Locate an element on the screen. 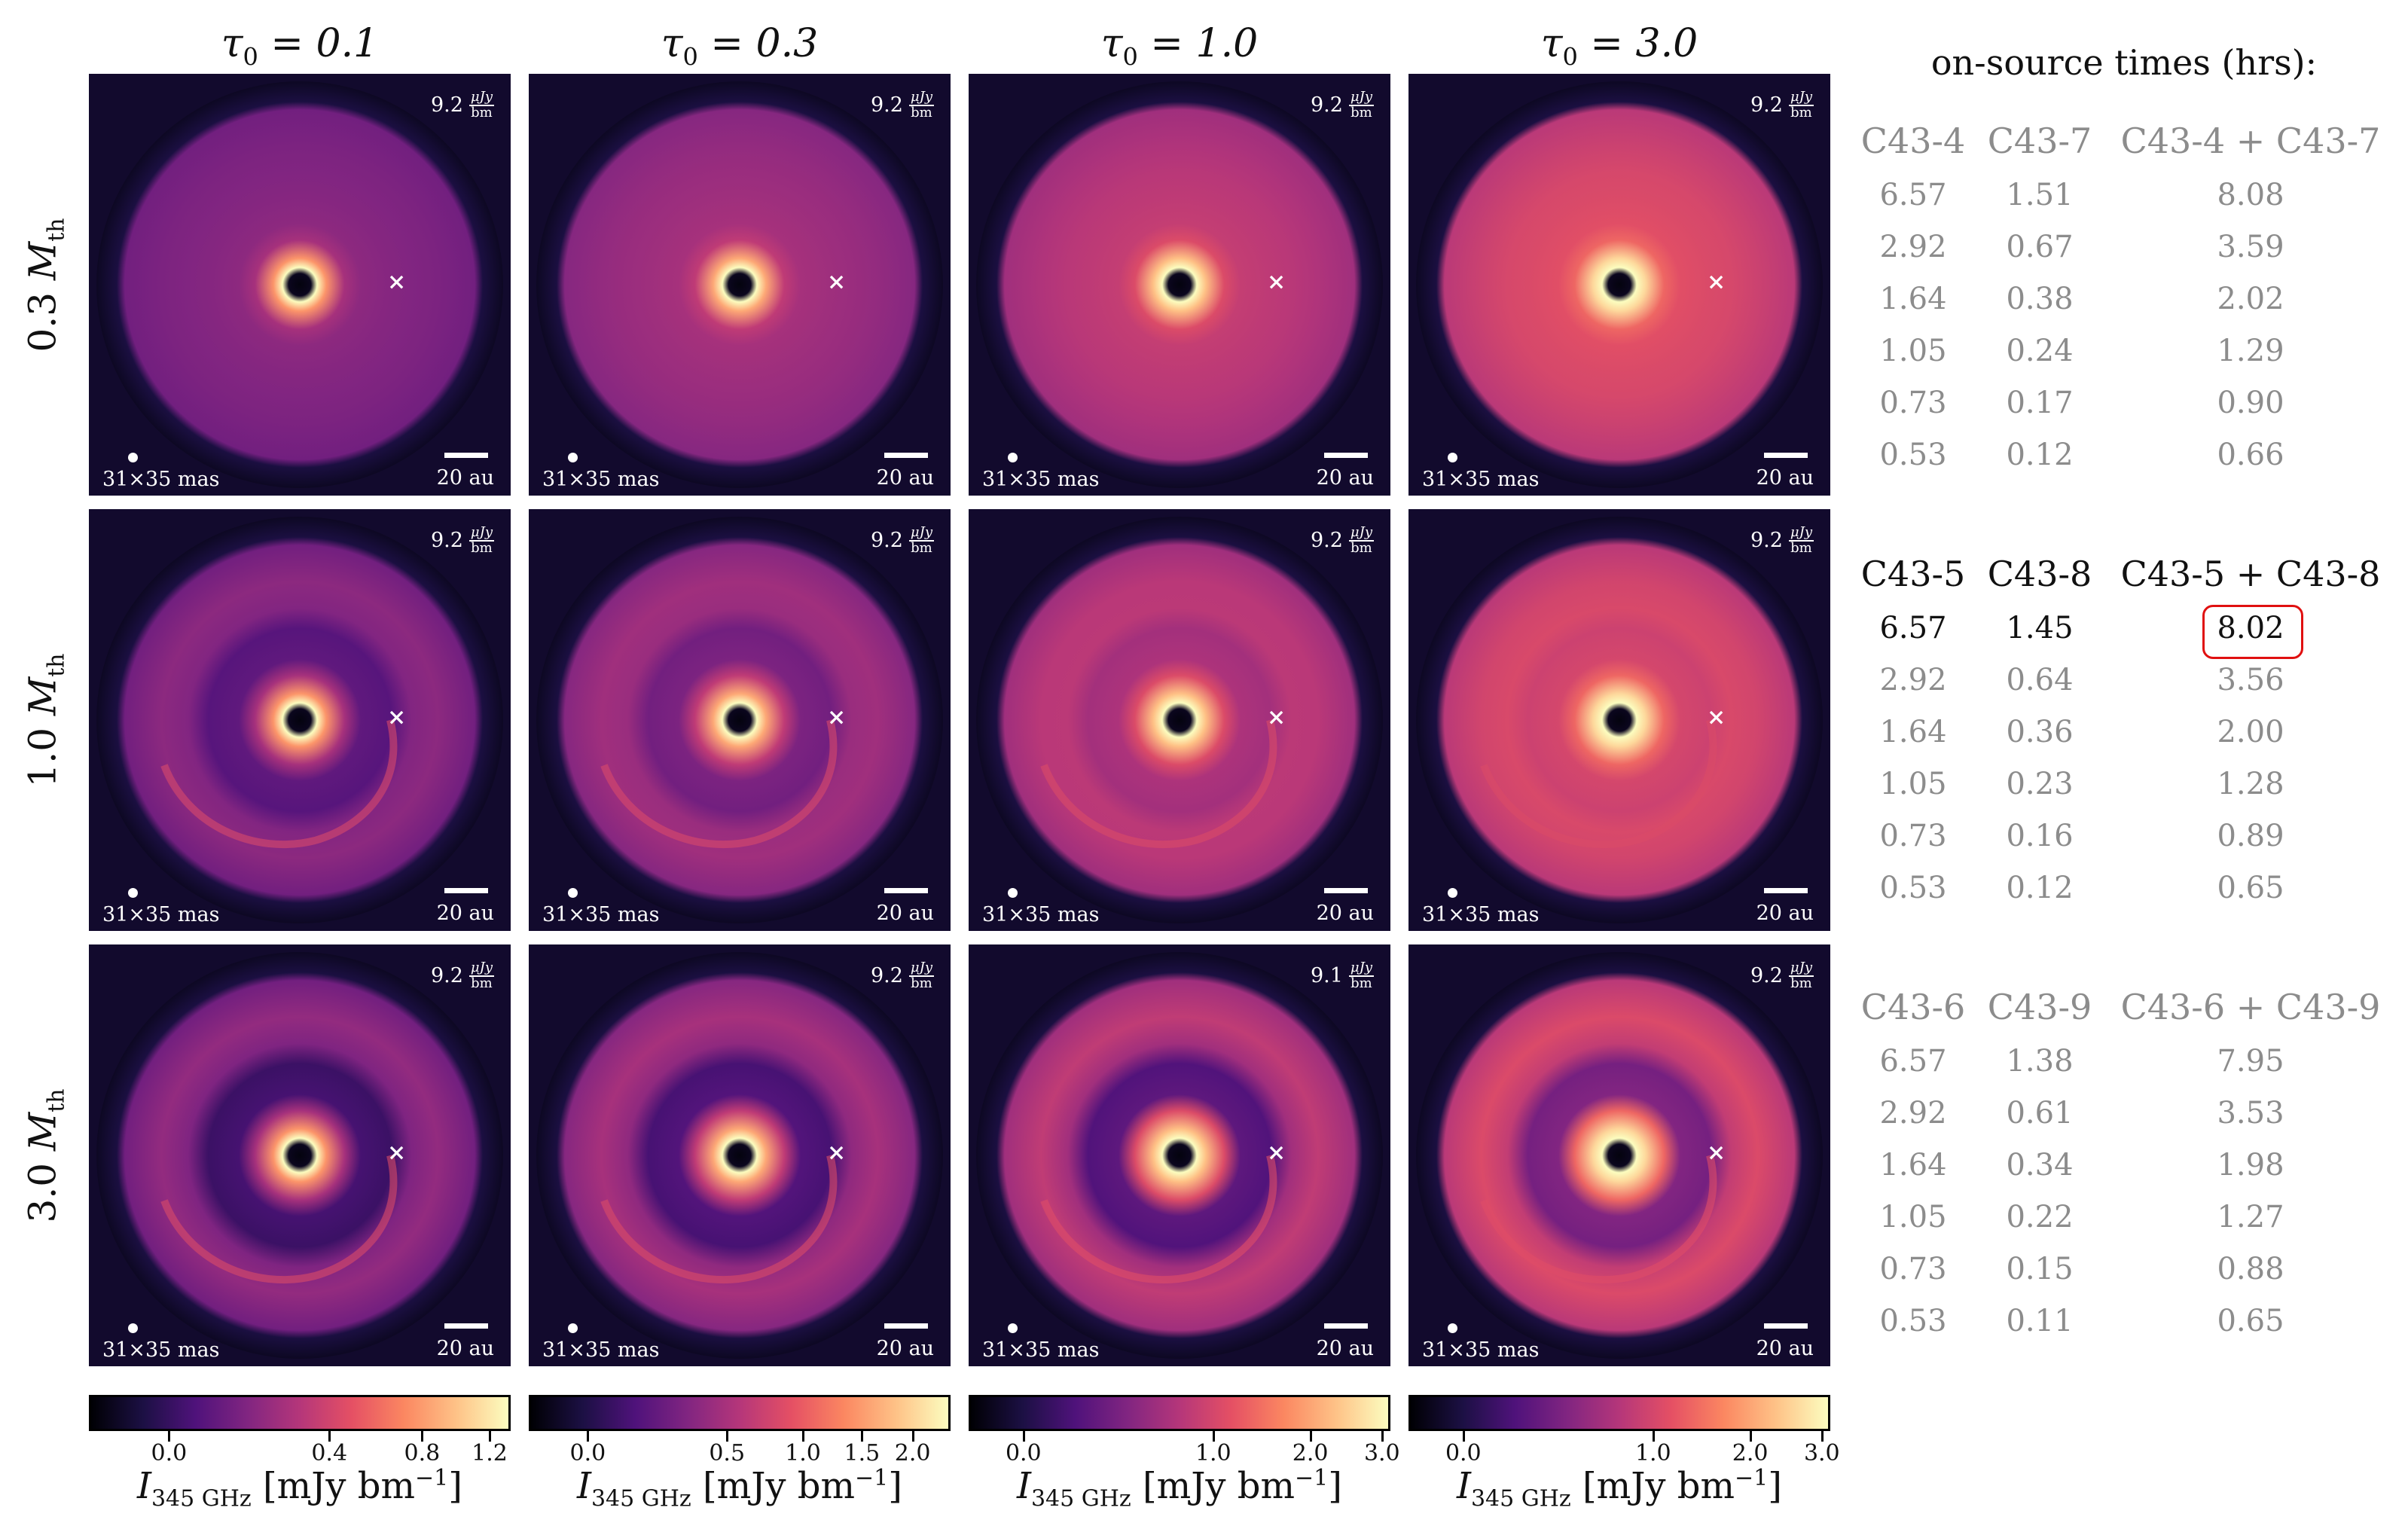  table-cell: 0.22 is located at coordinates (2040, 1217).